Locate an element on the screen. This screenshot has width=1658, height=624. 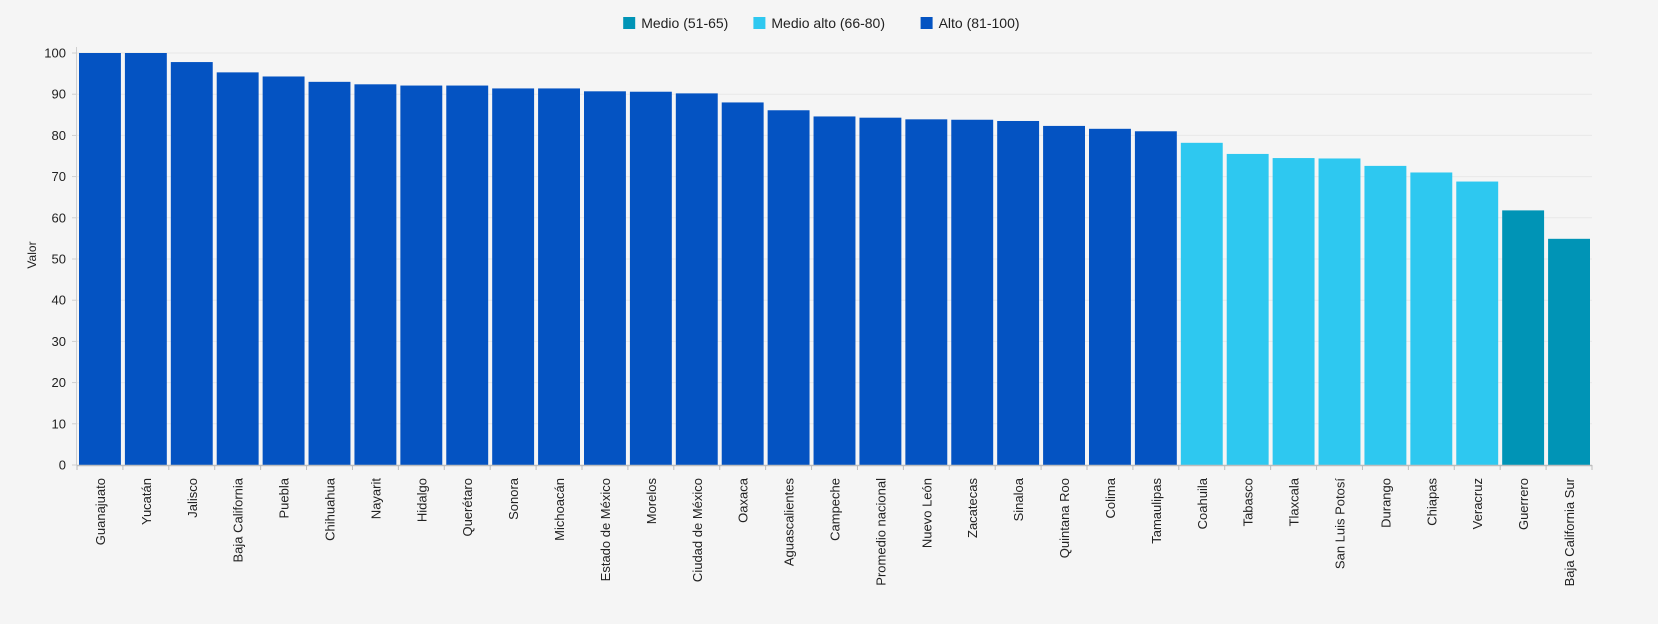
legend-item-alto: Alto (81-100) is located at coordinates (970, 23).